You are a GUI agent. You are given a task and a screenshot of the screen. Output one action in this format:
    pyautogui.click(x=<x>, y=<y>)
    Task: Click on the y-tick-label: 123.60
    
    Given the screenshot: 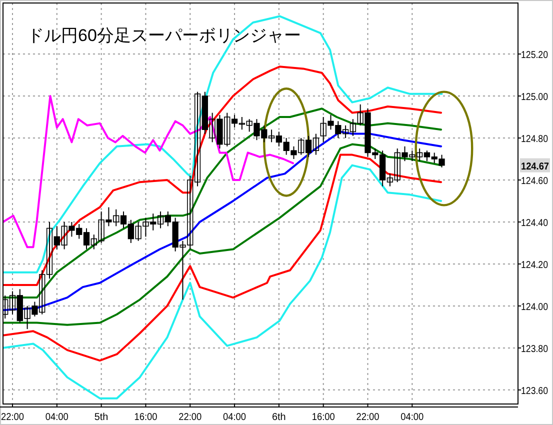 What is the action you would take?
    pyautogui.click(x=536, y=391)
    